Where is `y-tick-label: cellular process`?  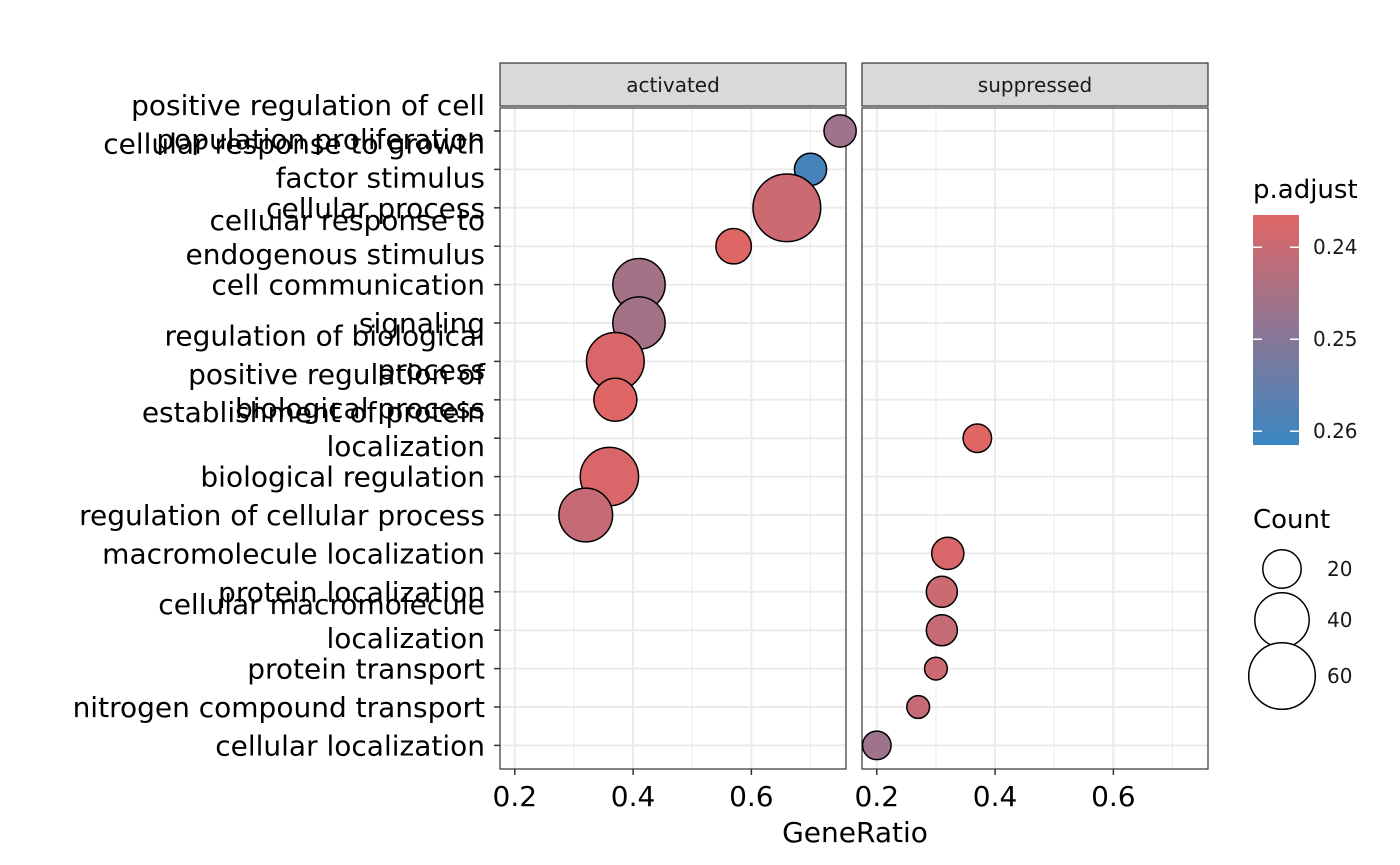
y-tick-label: cellular process is located at coordinates (375, 208).